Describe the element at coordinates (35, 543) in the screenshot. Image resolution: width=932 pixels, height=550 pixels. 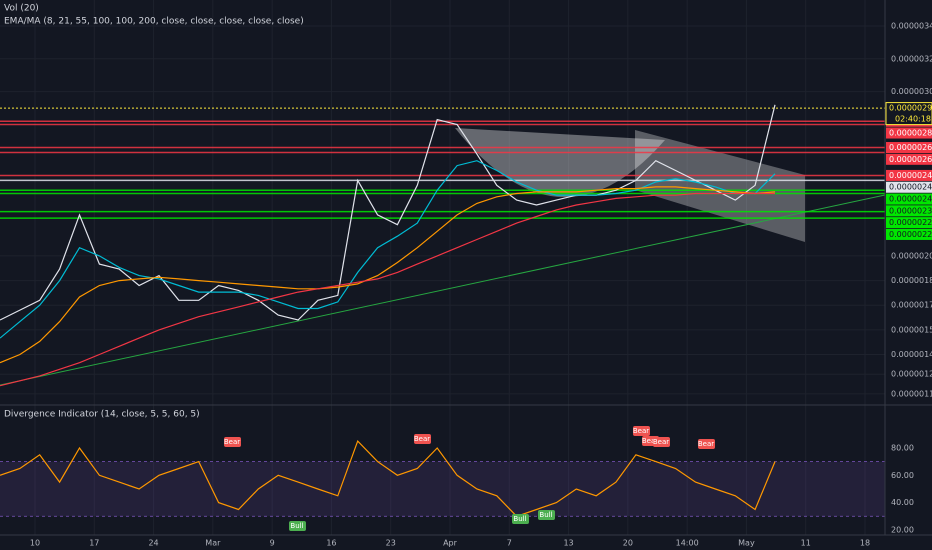
I see `x-tick-label: 10` at that location.